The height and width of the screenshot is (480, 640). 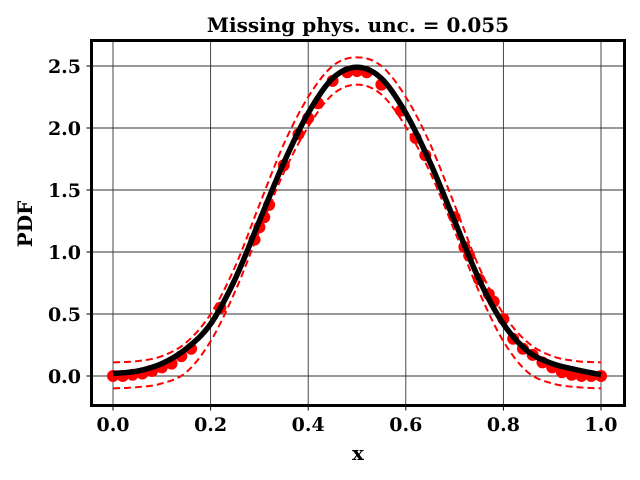 What do you see at coordinates (112, 425) in the screenshot?
I see `x-tick-label: 0.0` at bounding box center [112, 425].